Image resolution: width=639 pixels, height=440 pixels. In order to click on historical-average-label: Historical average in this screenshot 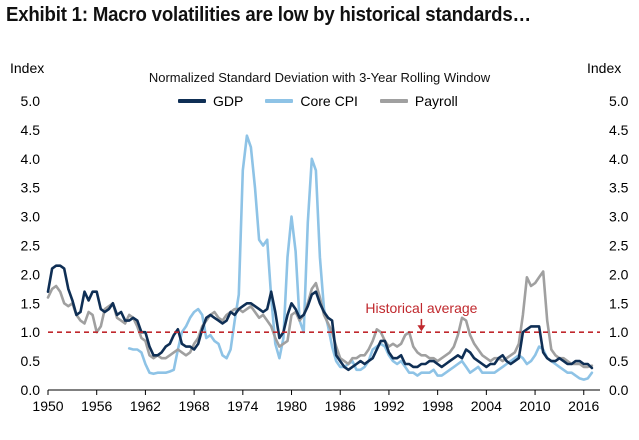, I will do `click(421, 308)`.